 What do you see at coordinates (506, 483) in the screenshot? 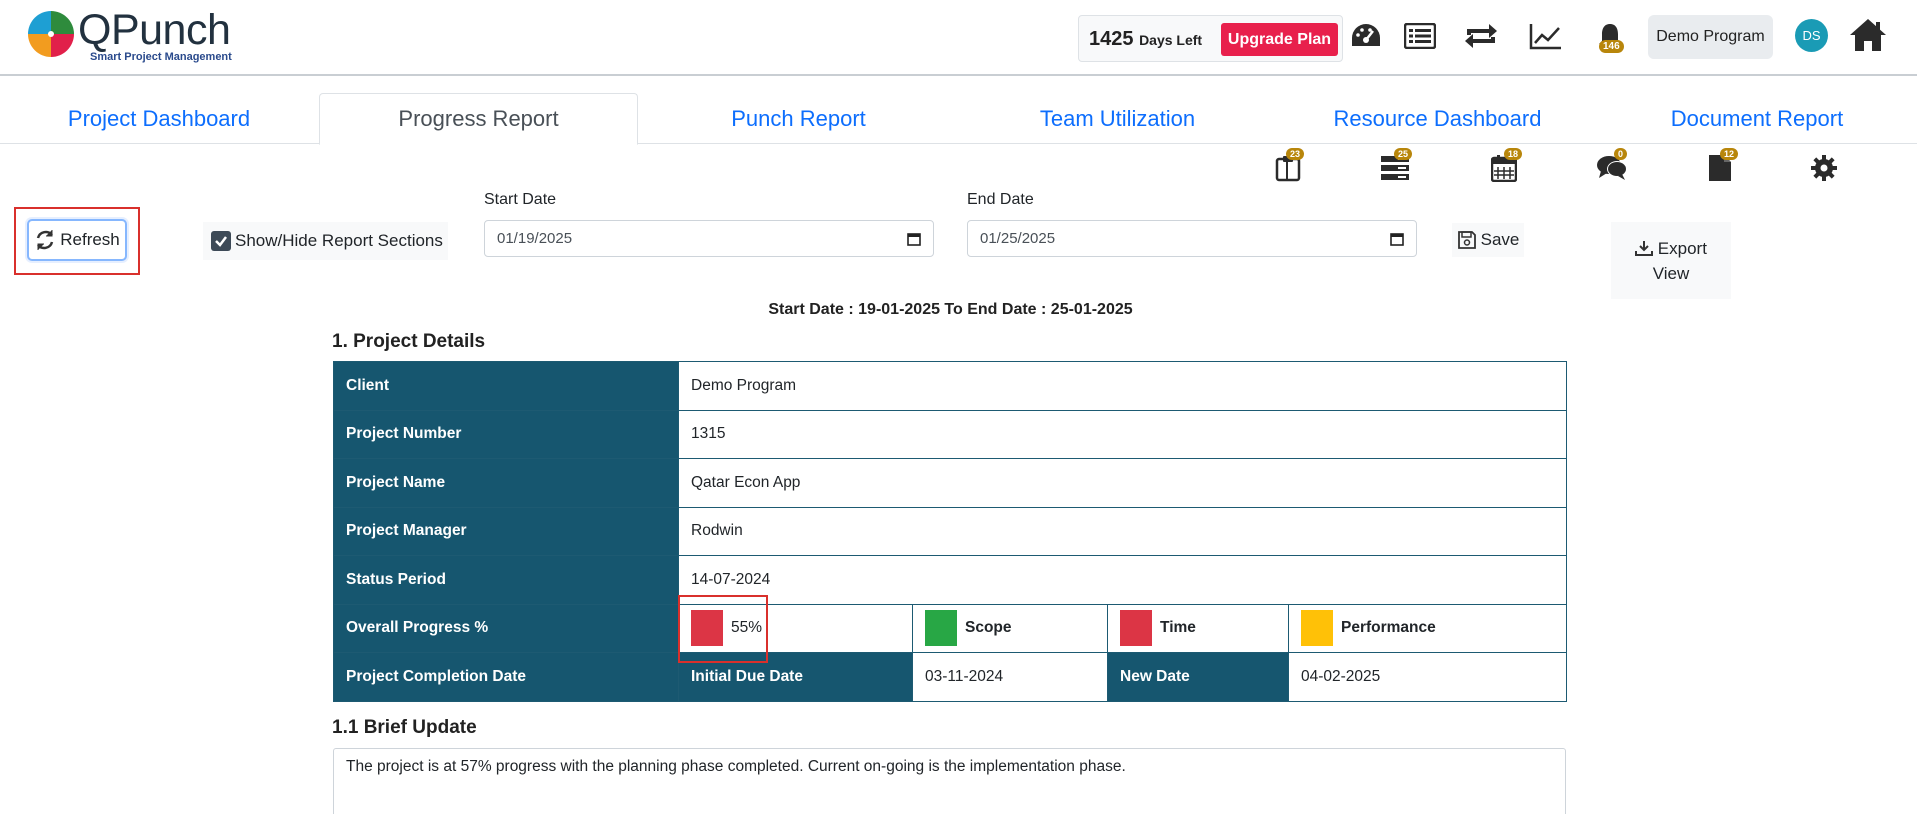
I see `project-name-label: Project Name` at bounding box center [506, 483].